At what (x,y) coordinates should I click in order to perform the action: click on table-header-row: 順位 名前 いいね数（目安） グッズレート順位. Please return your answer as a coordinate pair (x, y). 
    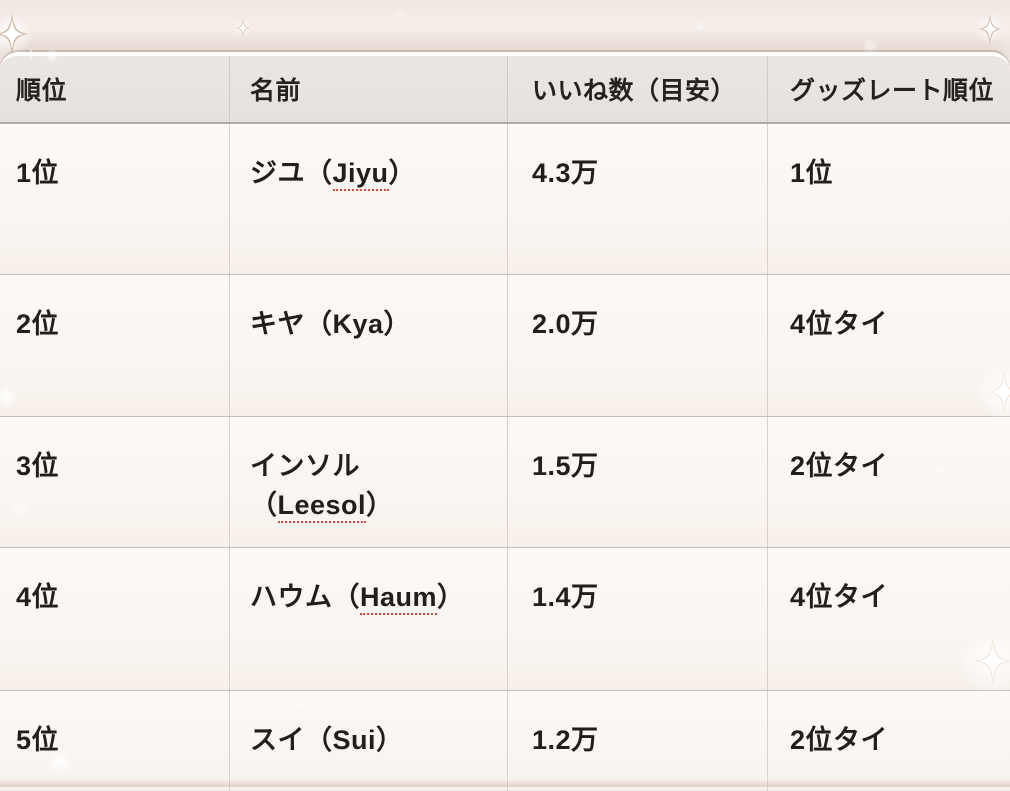
    Looking at the image, I should click on (505, 90).